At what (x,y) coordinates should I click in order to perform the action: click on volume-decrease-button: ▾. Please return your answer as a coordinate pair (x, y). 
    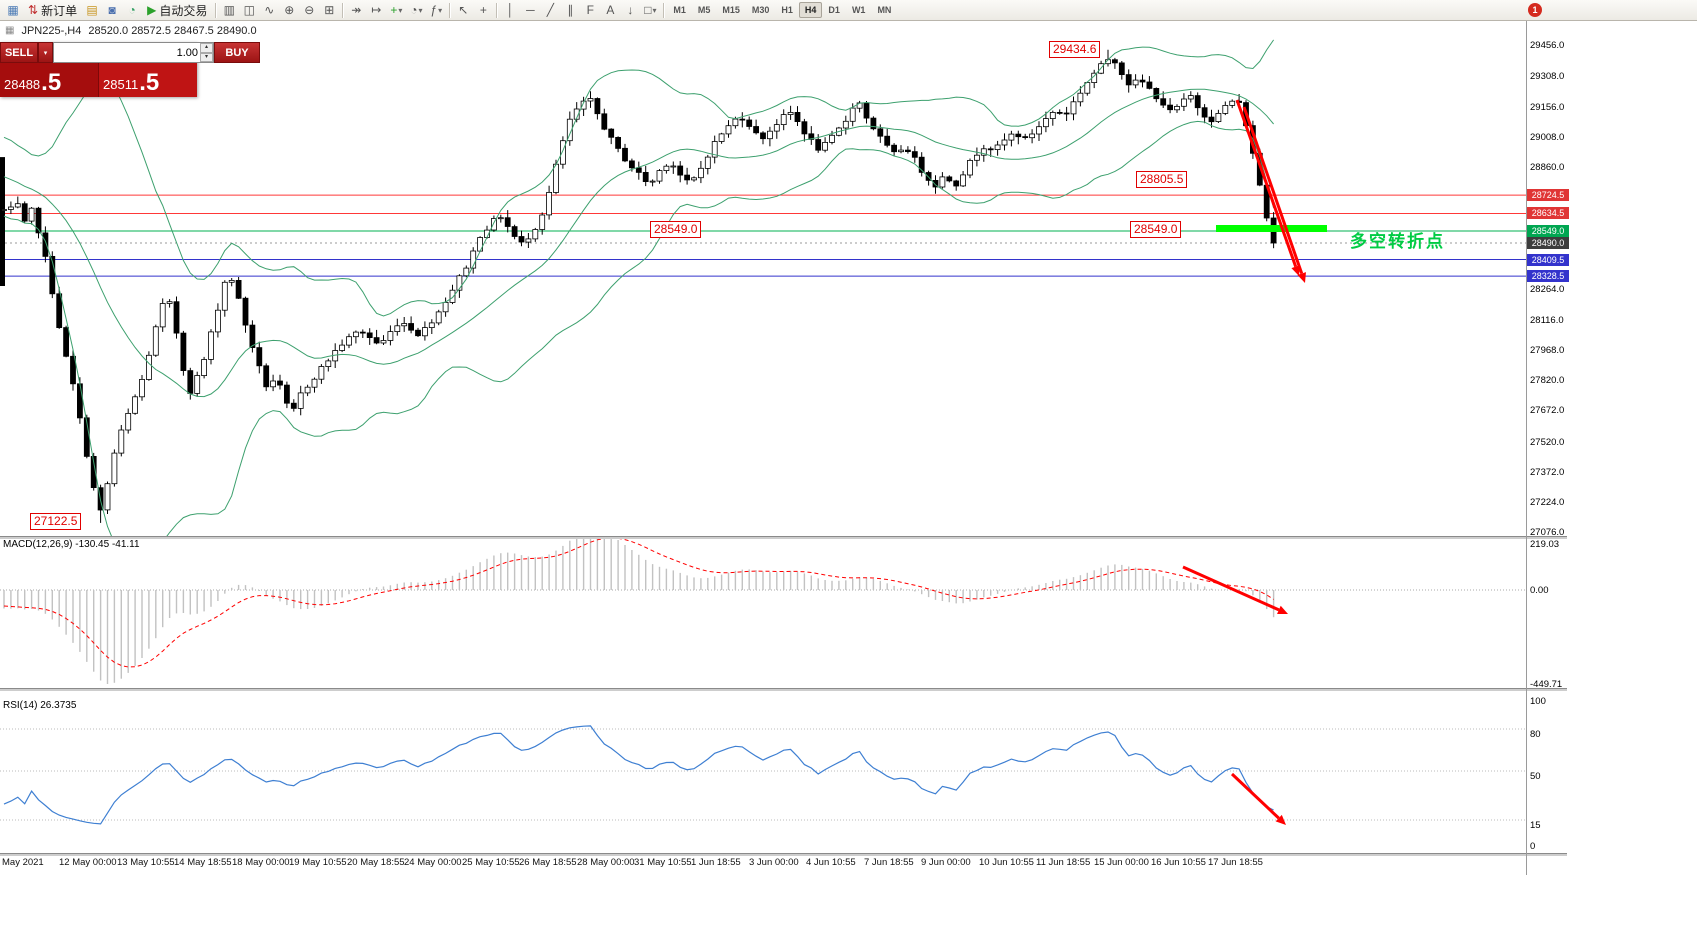
    Looking at the image, I should click on (206, 57).